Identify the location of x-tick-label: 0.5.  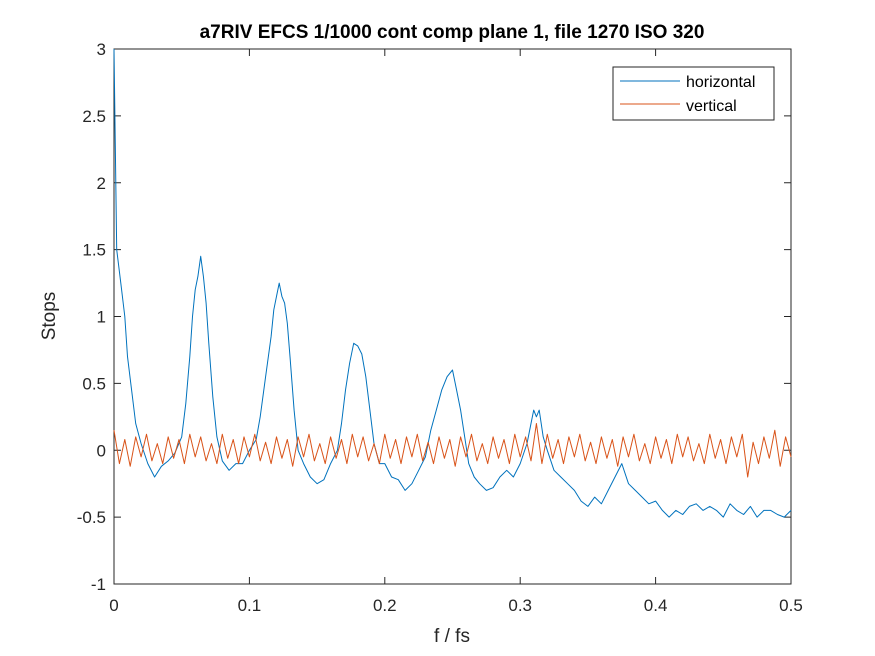
(791, 605).